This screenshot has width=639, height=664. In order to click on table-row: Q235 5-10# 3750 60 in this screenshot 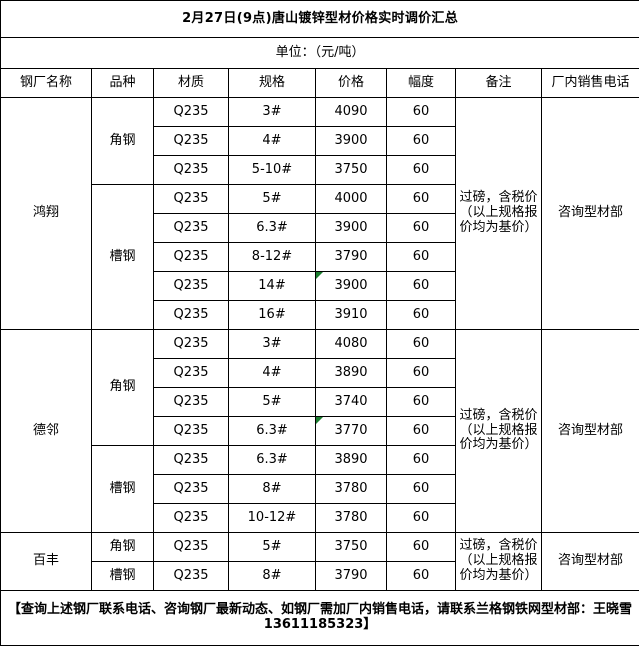, I will do `click(320, 170)`.